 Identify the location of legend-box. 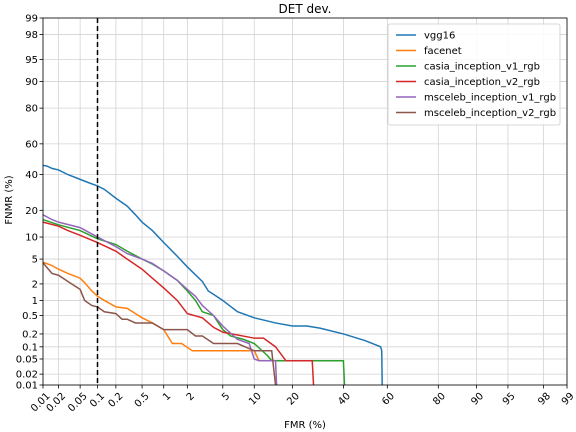
(474, 74).